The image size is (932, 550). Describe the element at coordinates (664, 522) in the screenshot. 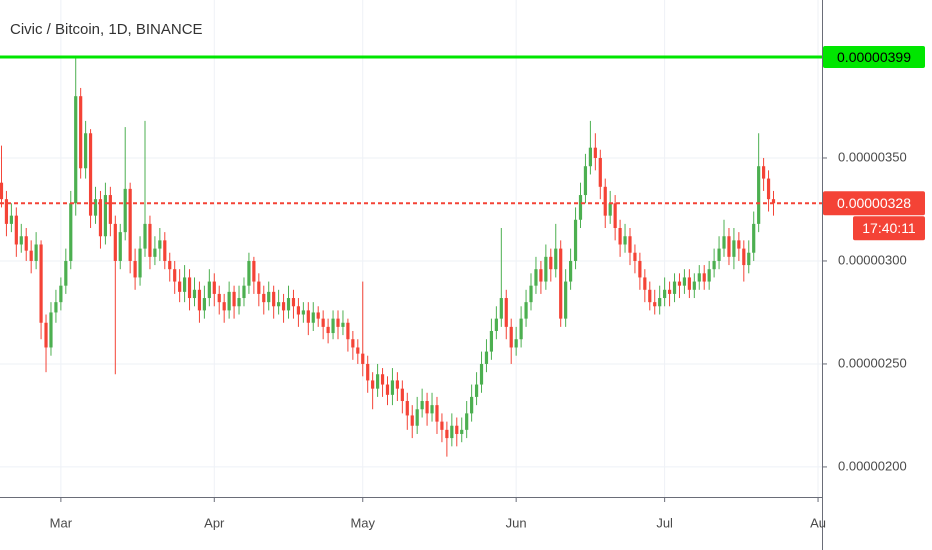

I see `x-tick-label: Jul` at that location.